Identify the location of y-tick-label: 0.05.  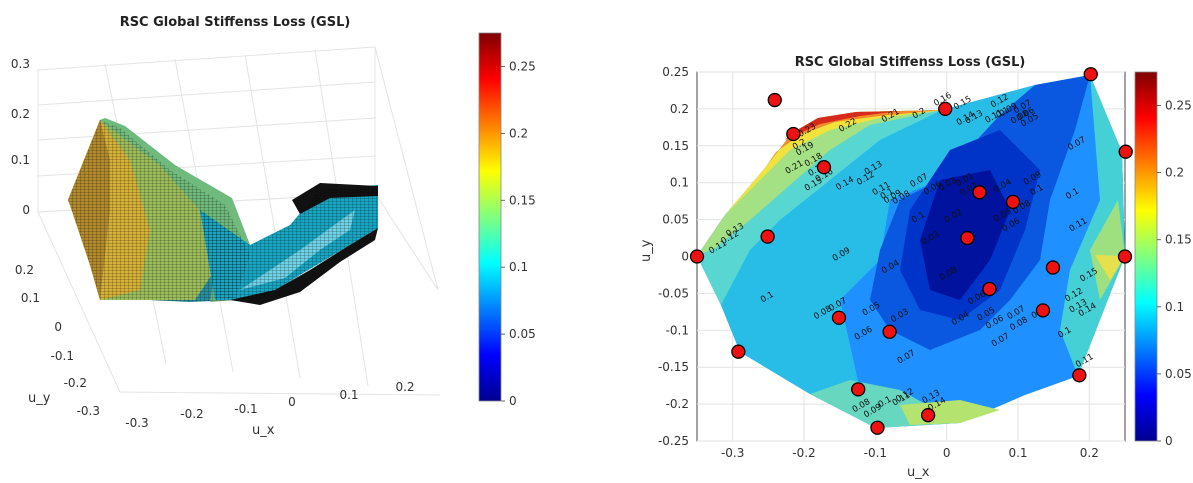
(675, 220).